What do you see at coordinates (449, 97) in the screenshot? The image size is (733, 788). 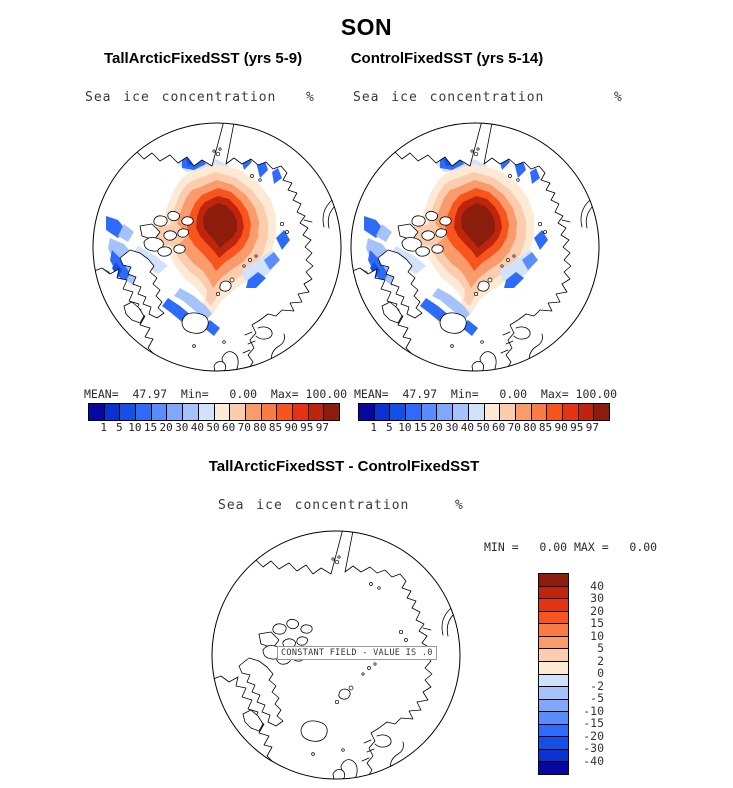 I see `field-label-right: Sea ice concentration` at bounding box center [449, 97].